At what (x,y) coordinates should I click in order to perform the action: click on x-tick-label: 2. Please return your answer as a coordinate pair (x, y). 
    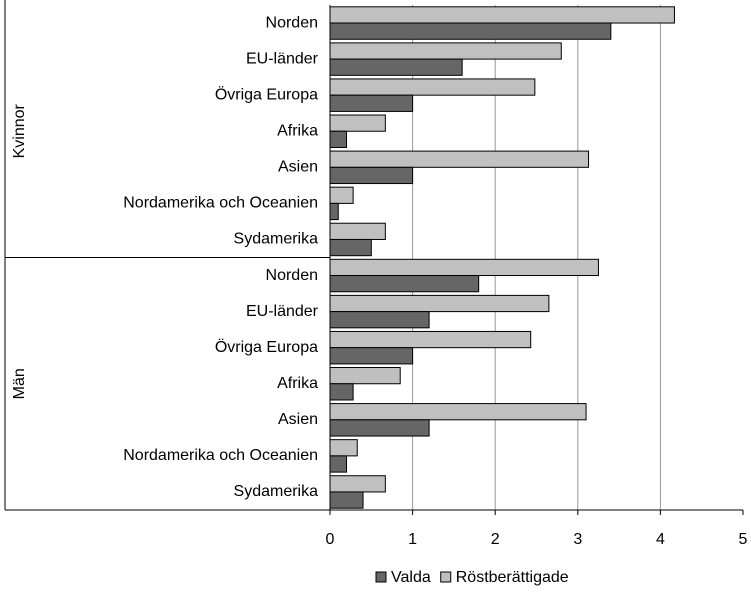
    Looking at the image, I should click on (495, 539).